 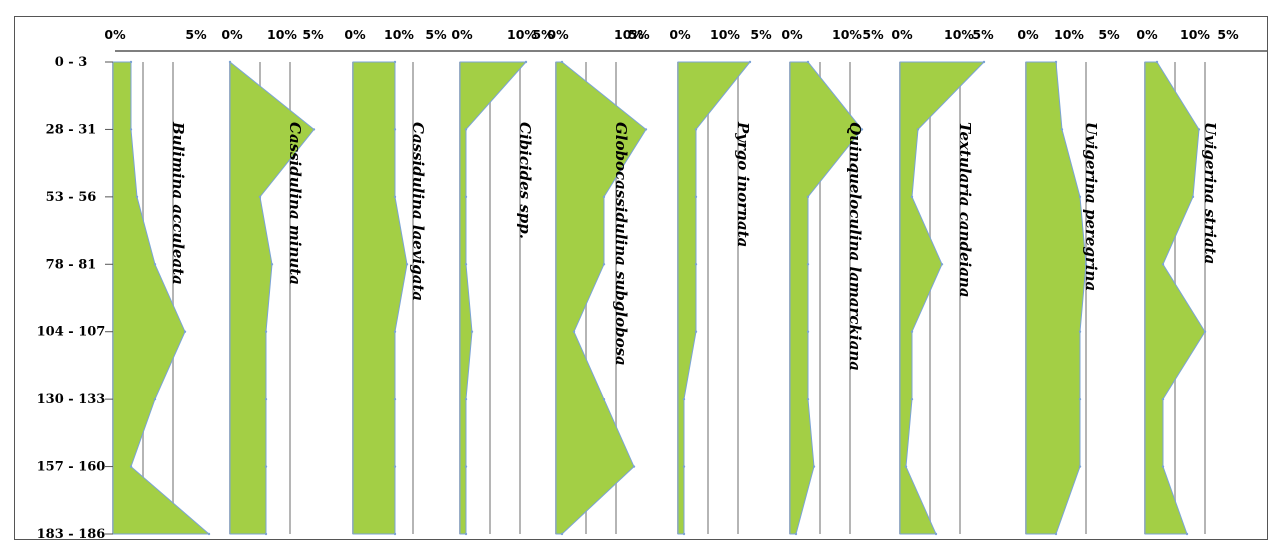 I want to click on species-panel: 0% 5% 10% Uvigerina striata, so click(x=1187, y=281).